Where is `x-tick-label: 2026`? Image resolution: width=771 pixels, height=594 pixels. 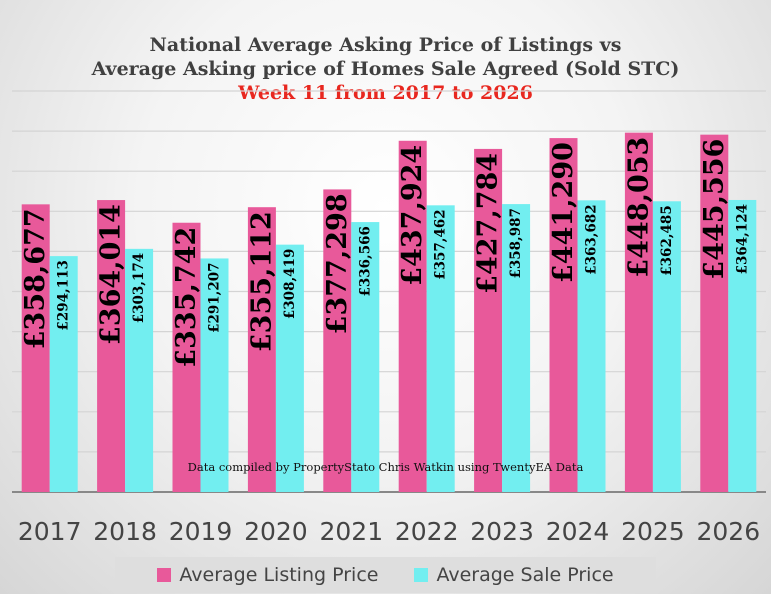 x-tick-label: 2026 is located at coordinates (728, 531).